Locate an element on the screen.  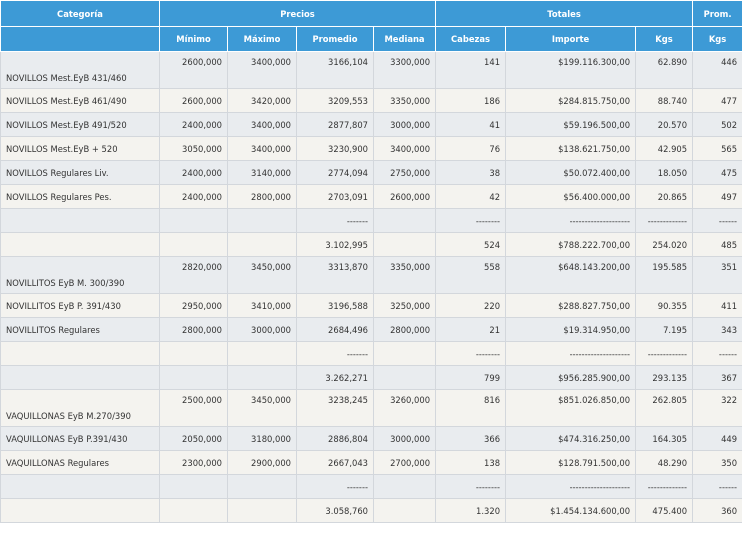
cell-cabezas: 816 is located at coordinates (471, 408).